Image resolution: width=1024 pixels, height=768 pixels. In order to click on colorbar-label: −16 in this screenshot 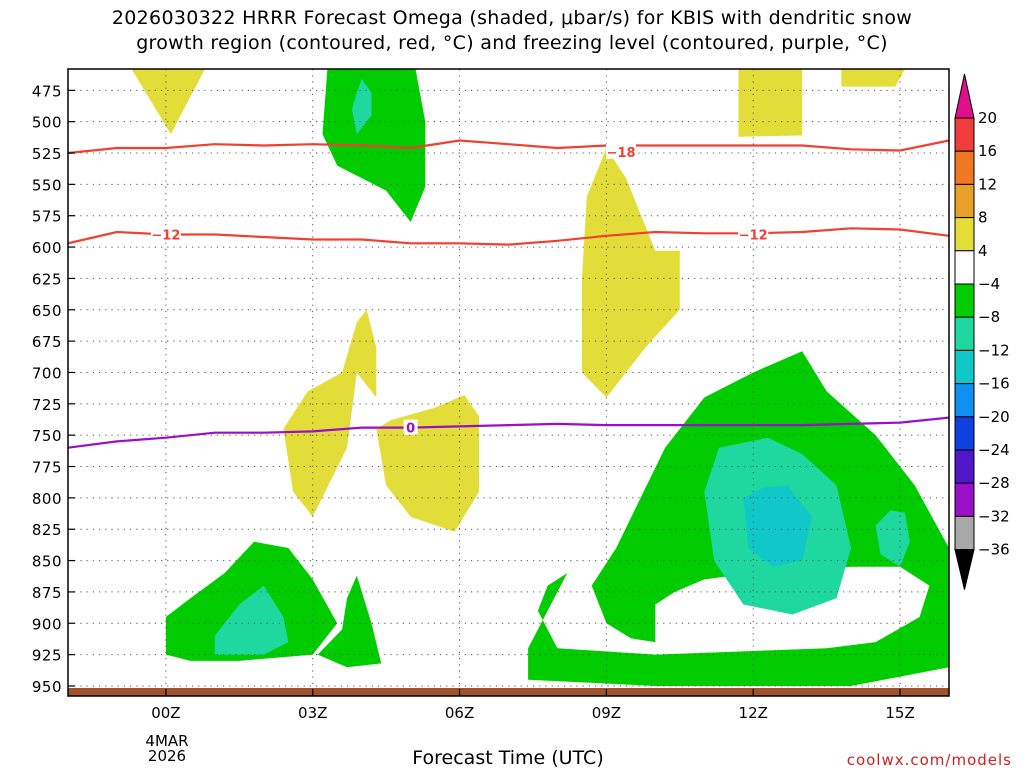, I will do `click(994, 384)`.